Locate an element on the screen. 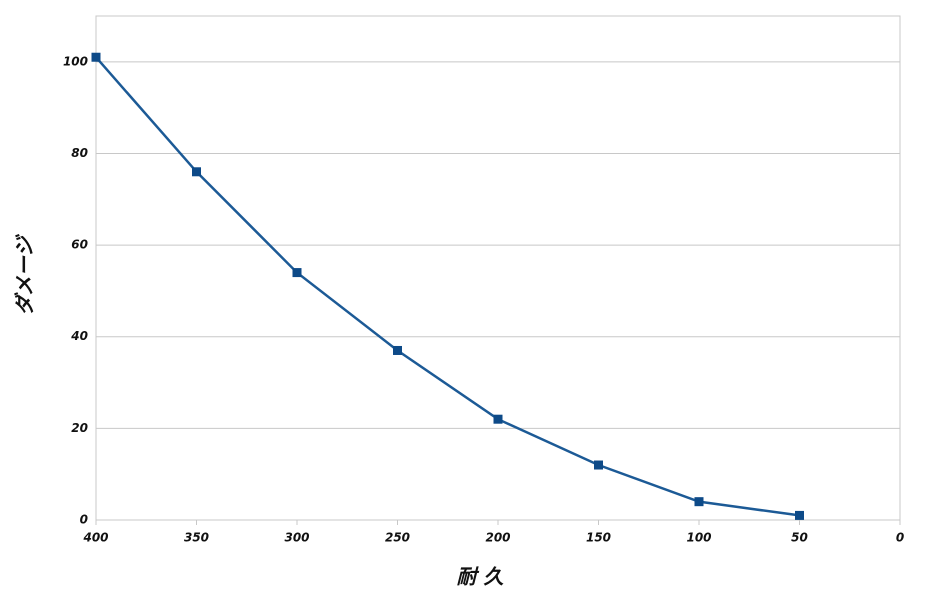  y-tick-label: 0 is located at coordinates (84, 520).